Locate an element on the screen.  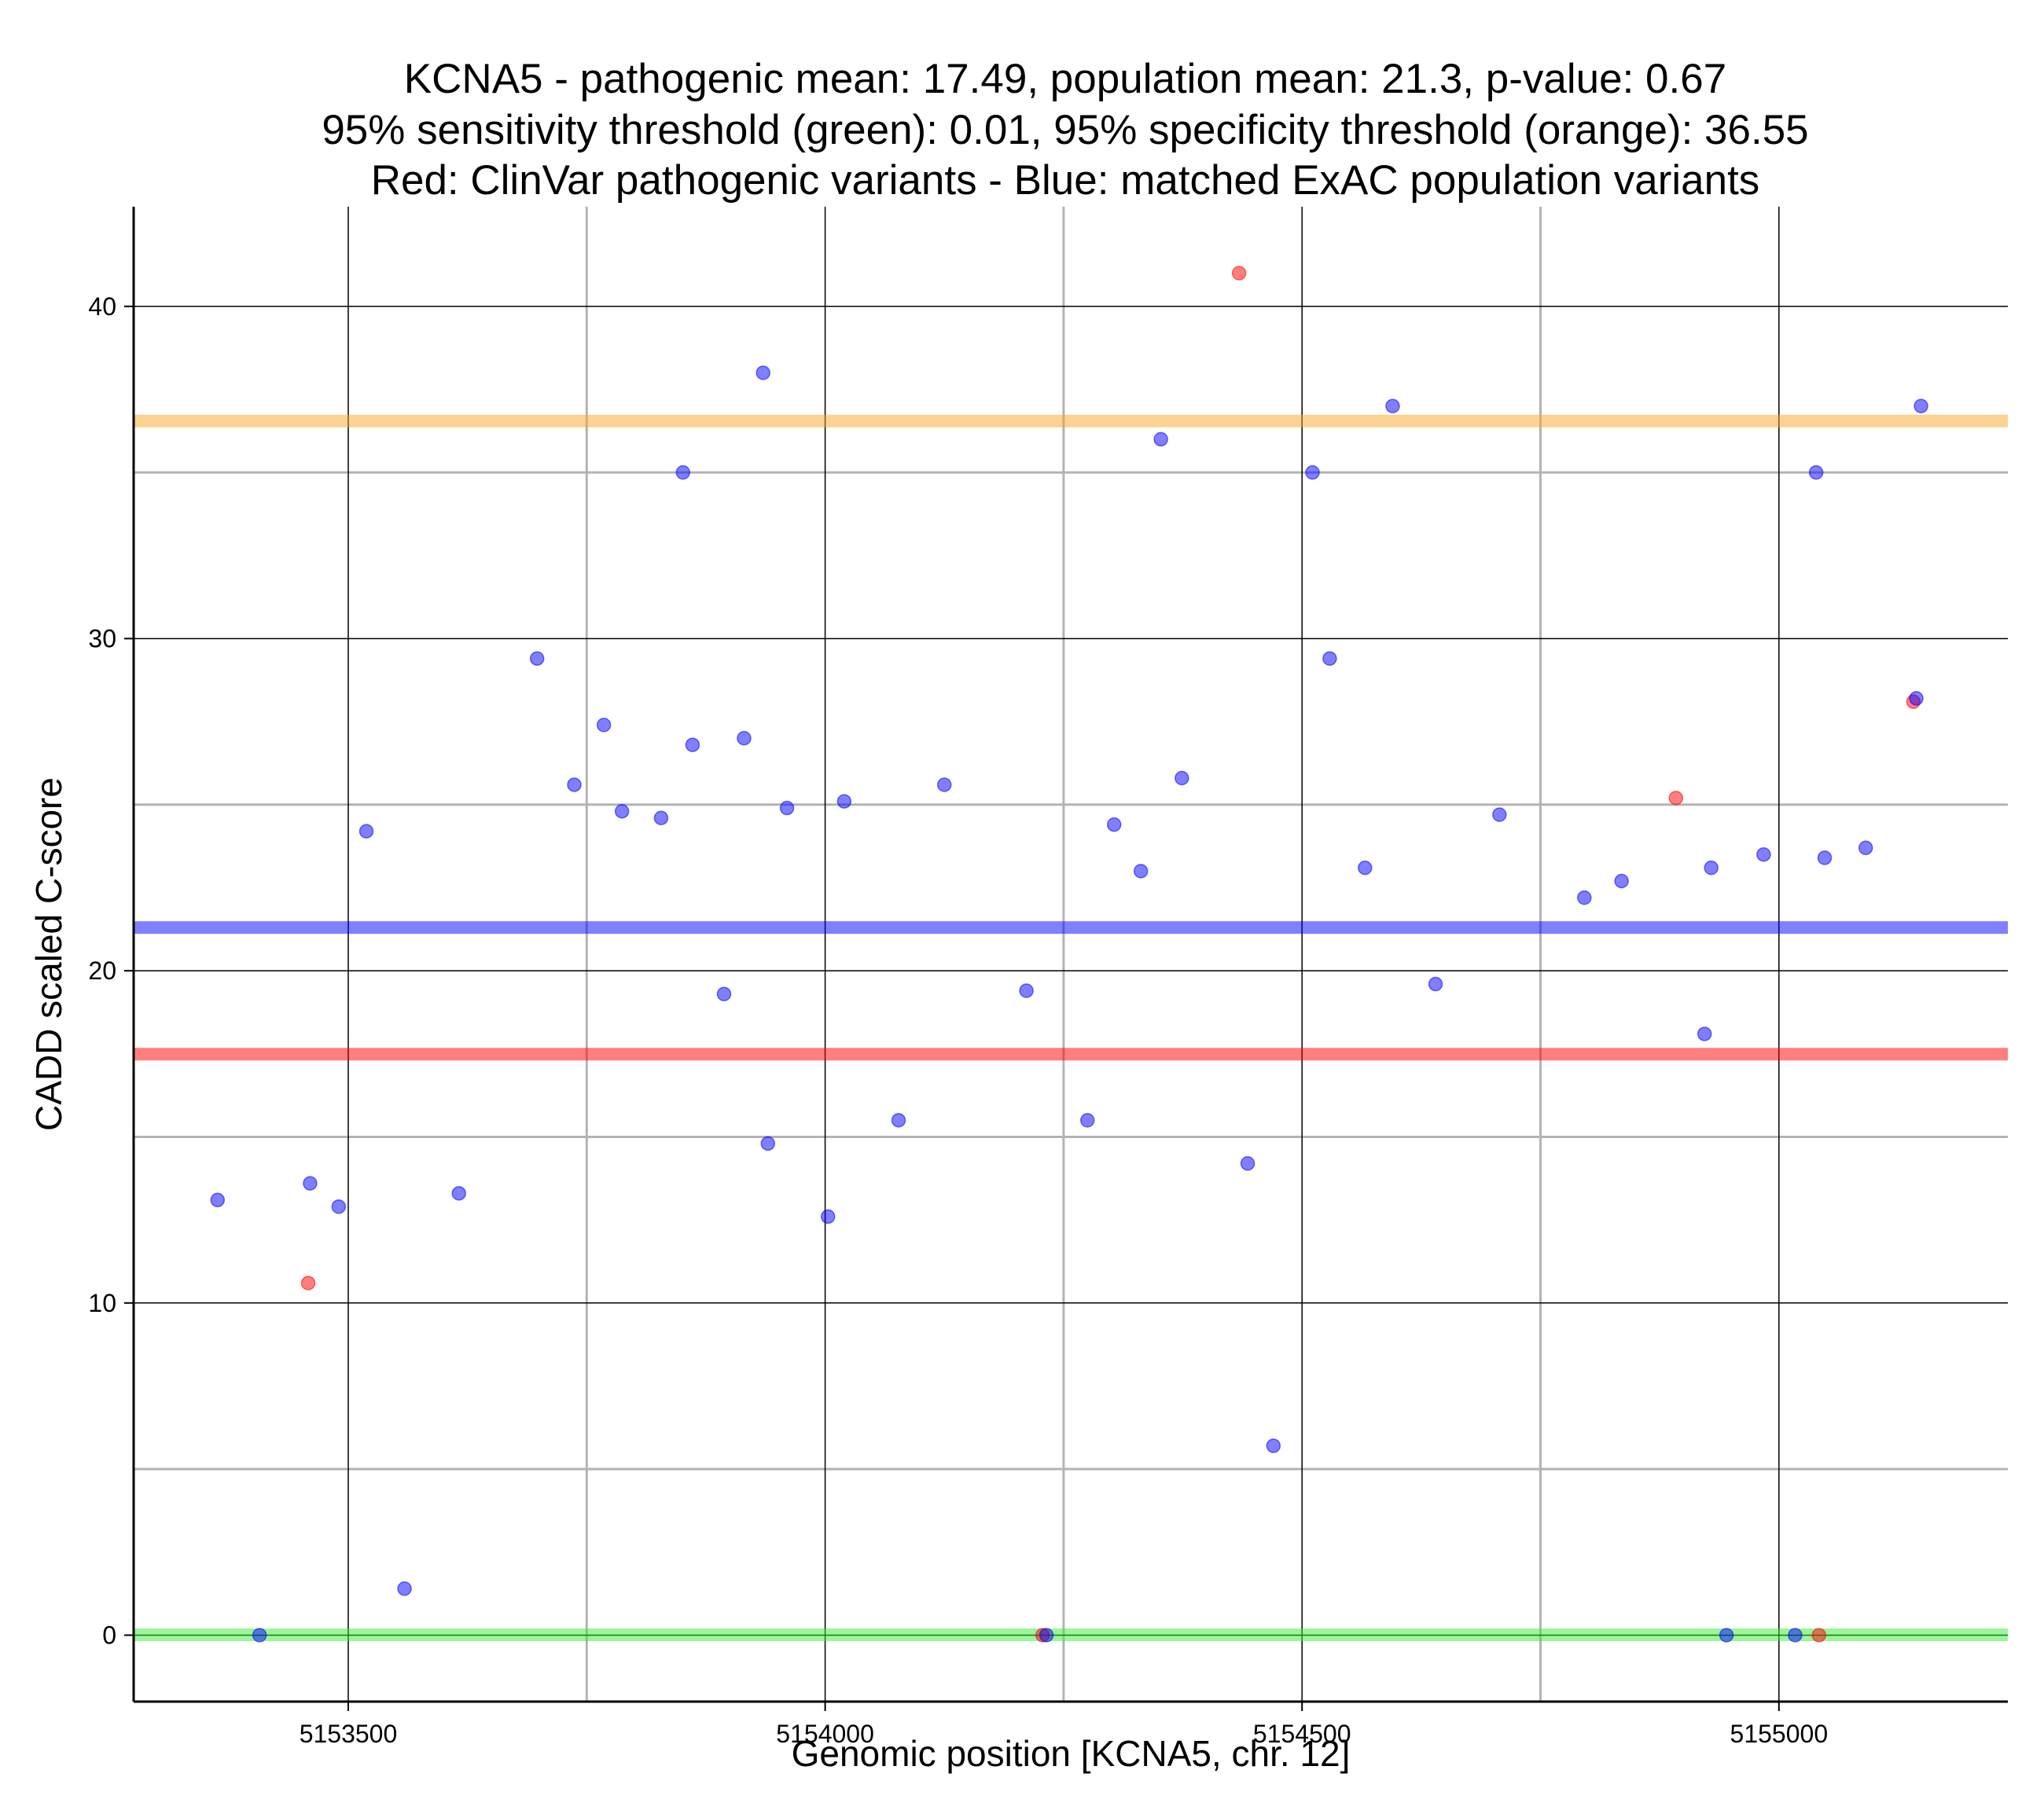
y-tick-label: 20 is located at coordinates (102, 971).